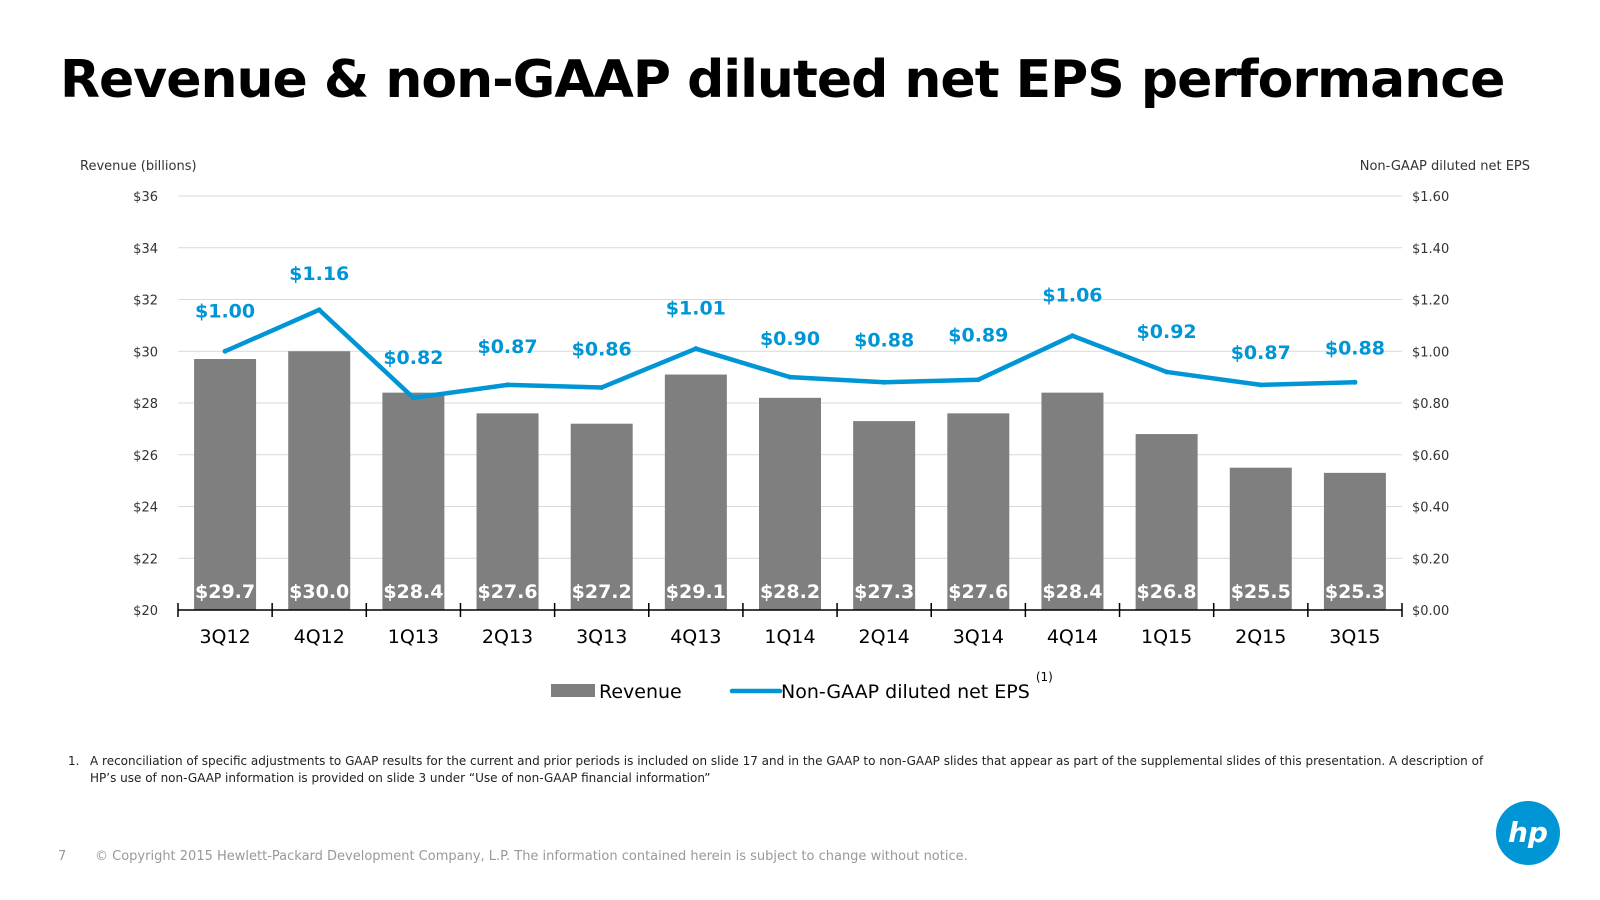 Image resolution: width=1600 pixels, height=900 pixels. I want to click on page-number: 7, so click(62, 856).